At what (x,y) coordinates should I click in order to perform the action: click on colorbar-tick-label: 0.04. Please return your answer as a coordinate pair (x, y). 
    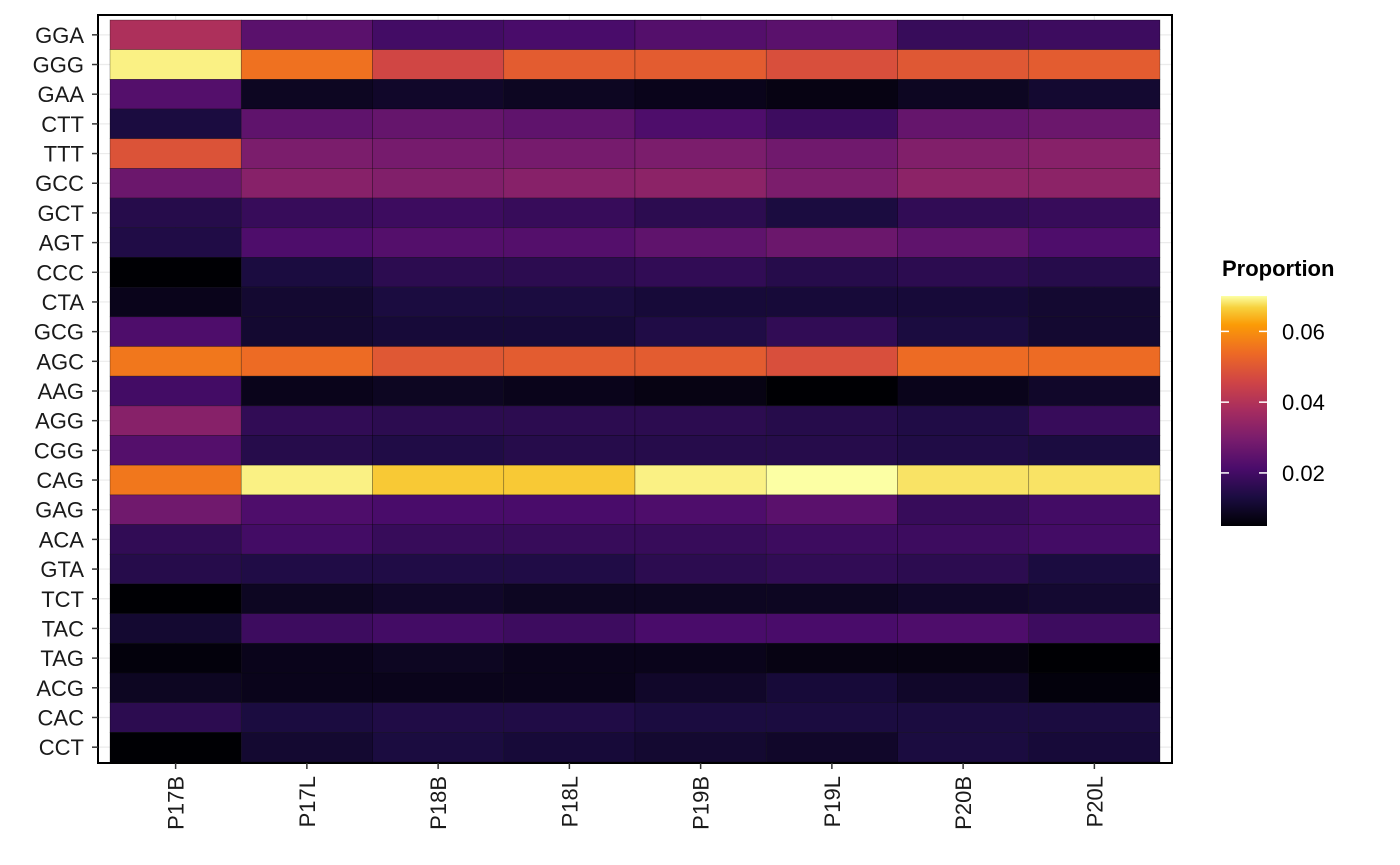
    Looking at the image, I should click on (1303, 402).